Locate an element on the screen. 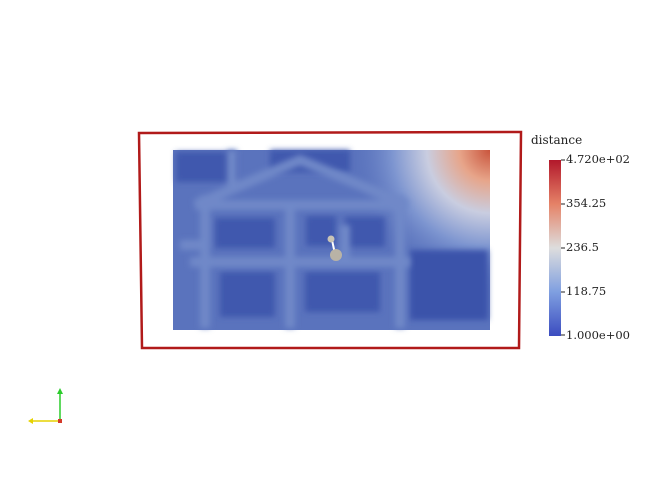 Image resolution: width=663 pixels, height=487 pixels. z-axis-marker is located at coordinates (60, 421).